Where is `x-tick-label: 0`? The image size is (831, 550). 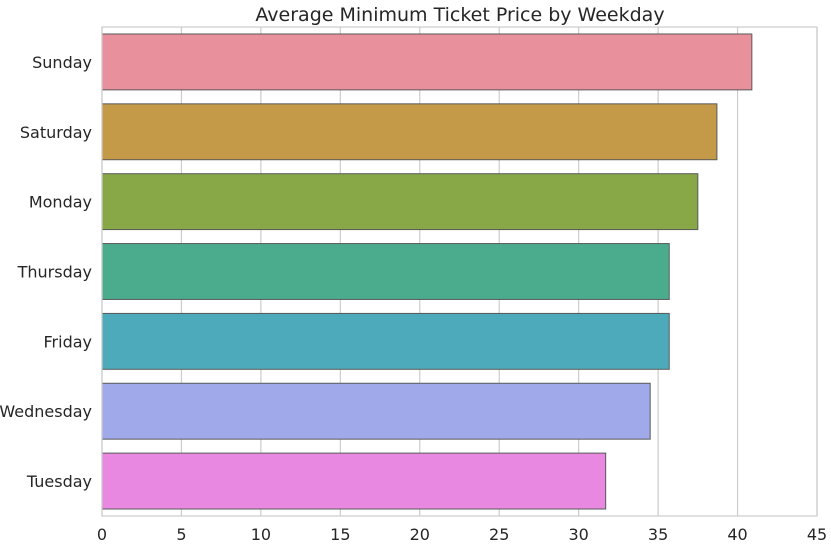
x-tick-label: 0 is located at coordinates (102, 534).